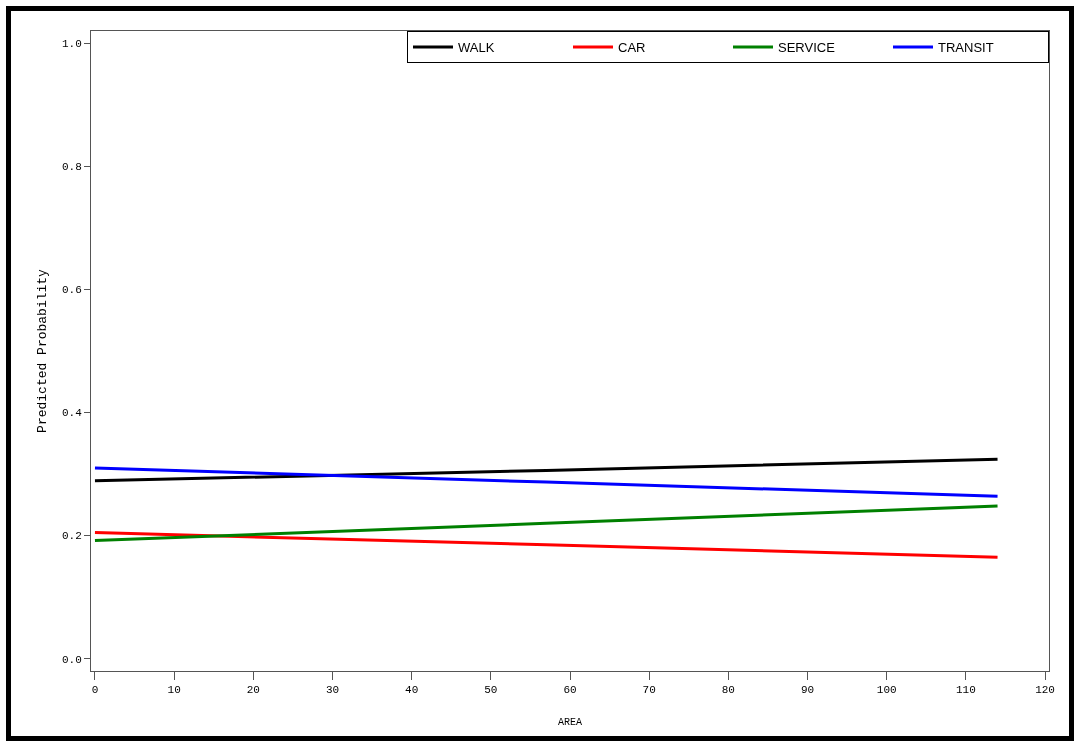 This screenshot has height=751, width=1089. What do you see at coordinates (253, 690) in the screenshot?
I see `x-tick-label: 20` at bounding box center [253, 690].